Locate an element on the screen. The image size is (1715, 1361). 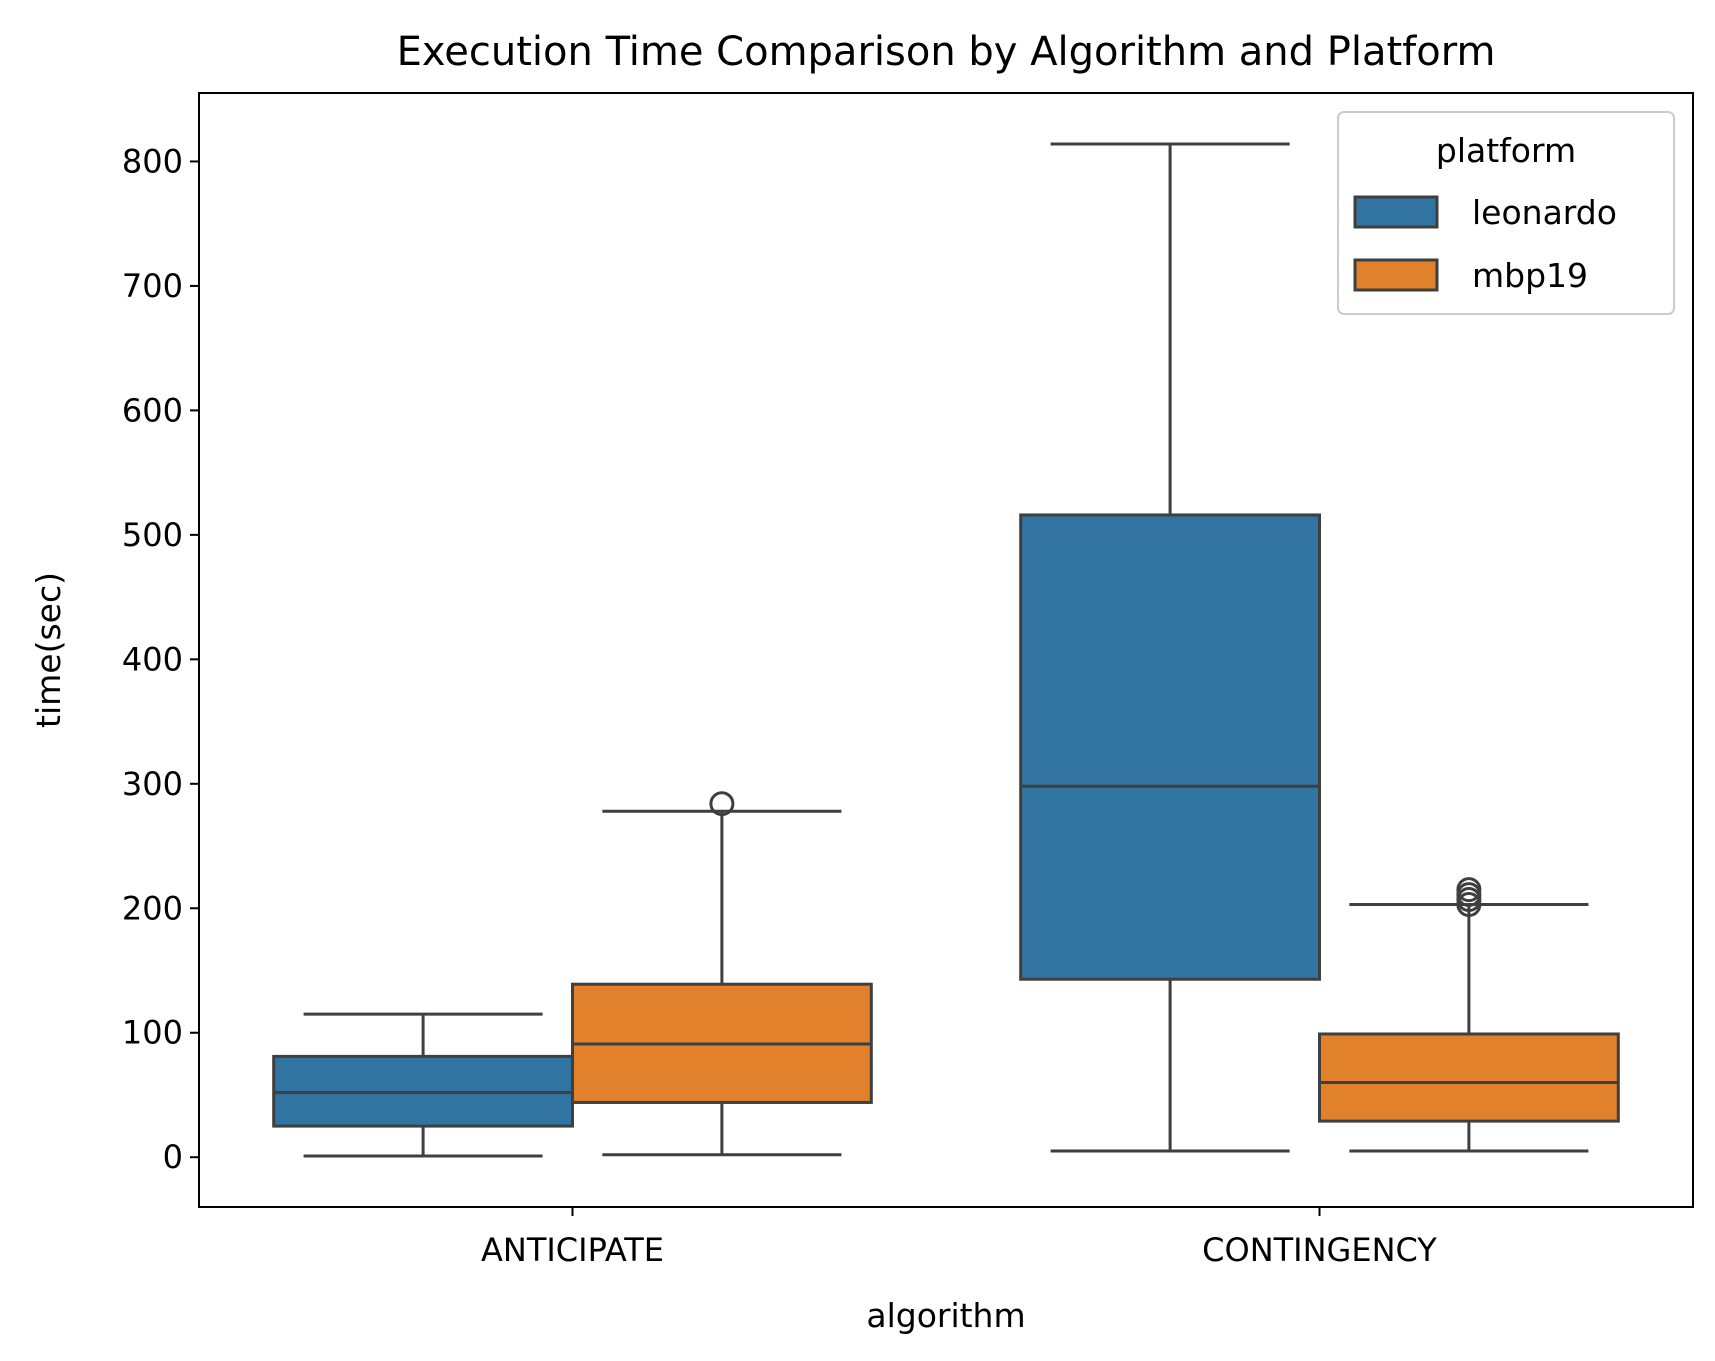
y-tick-label: 400 is located at coordinates (152, 659).